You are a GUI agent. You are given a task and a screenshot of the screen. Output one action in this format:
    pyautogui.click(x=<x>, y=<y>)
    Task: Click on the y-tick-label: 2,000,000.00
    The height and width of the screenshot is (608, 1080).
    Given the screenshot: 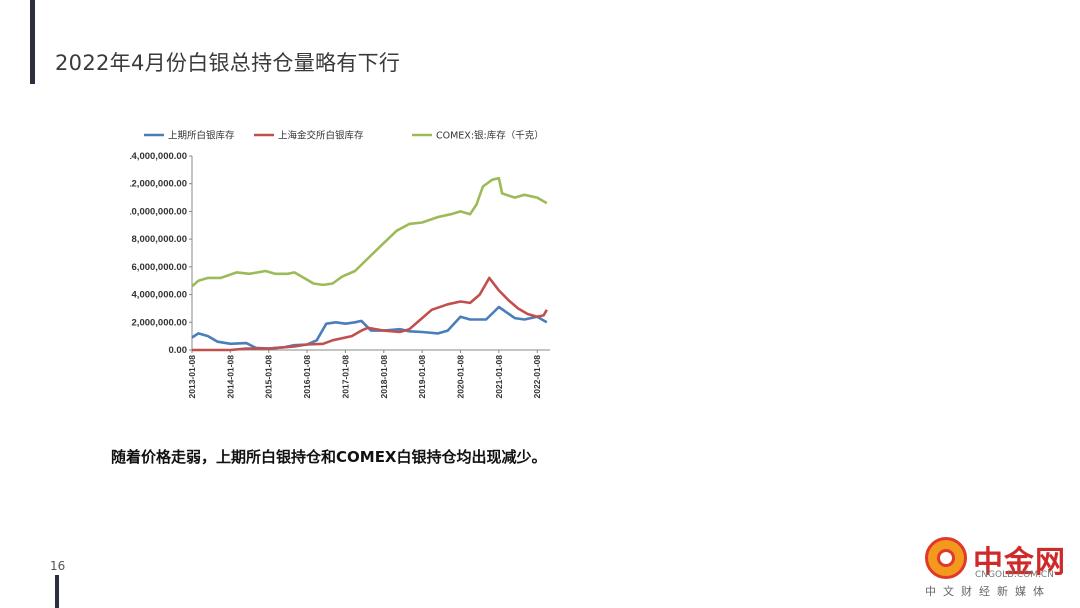 What is the action you would take?
    pyautogui.click(x=159, y=322)
    